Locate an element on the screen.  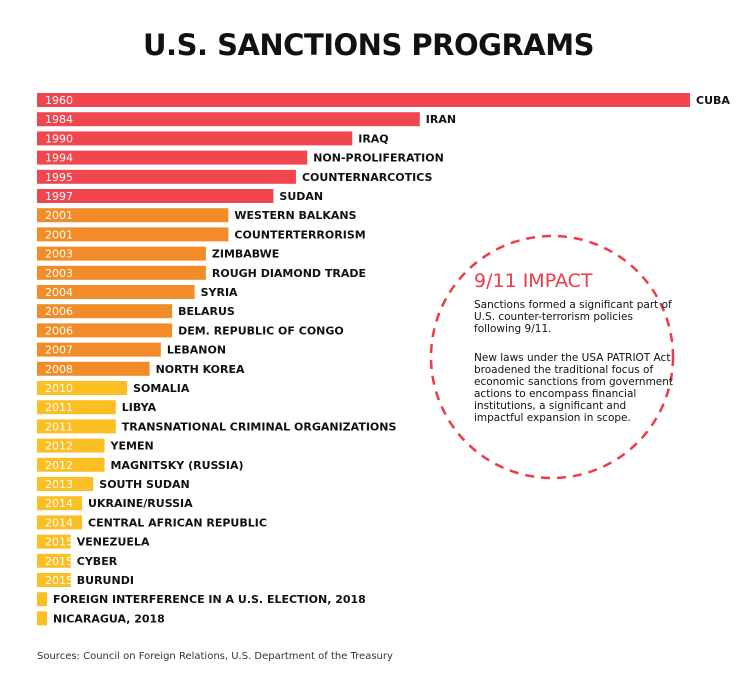
bar-category-label: TRANSNATIONAL CRIMINAL ORGANIZATIONS is located at coordinates (259, 426).